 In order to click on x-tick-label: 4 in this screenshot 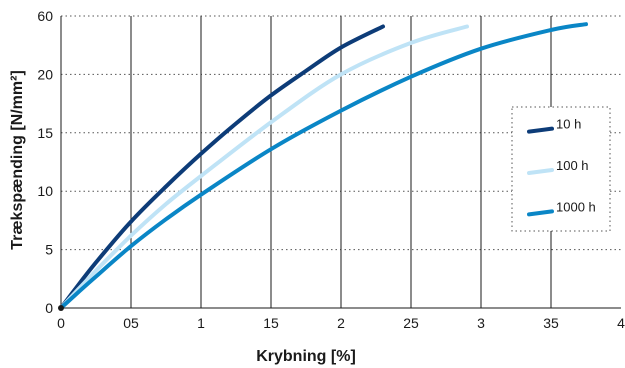, I will do `click(621, 323)`.